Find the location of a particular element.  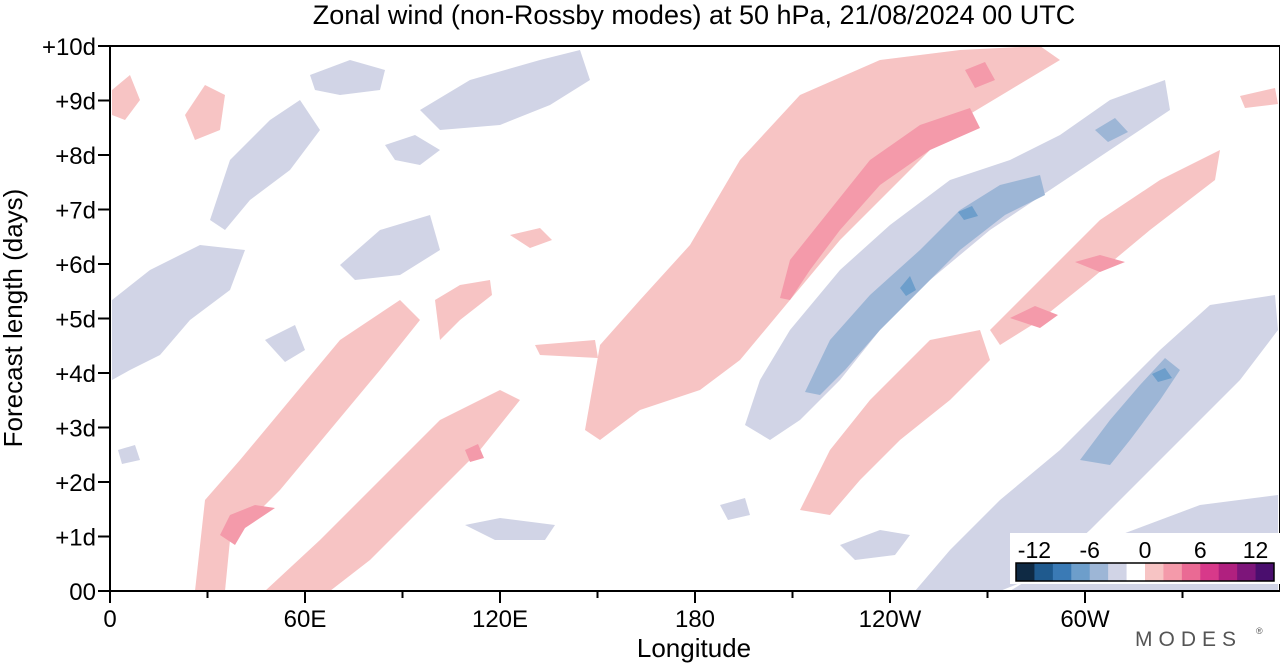

westerly-strong-blob4 is located at coordinates (980, 75).